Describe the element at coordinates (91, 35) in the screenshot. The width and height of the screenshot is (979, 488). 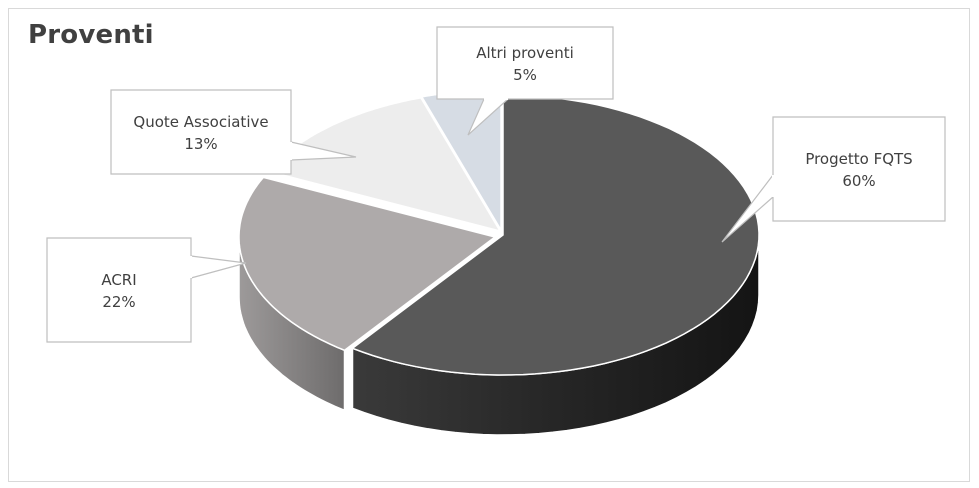
I see `chart-title: Proventi` at that location.